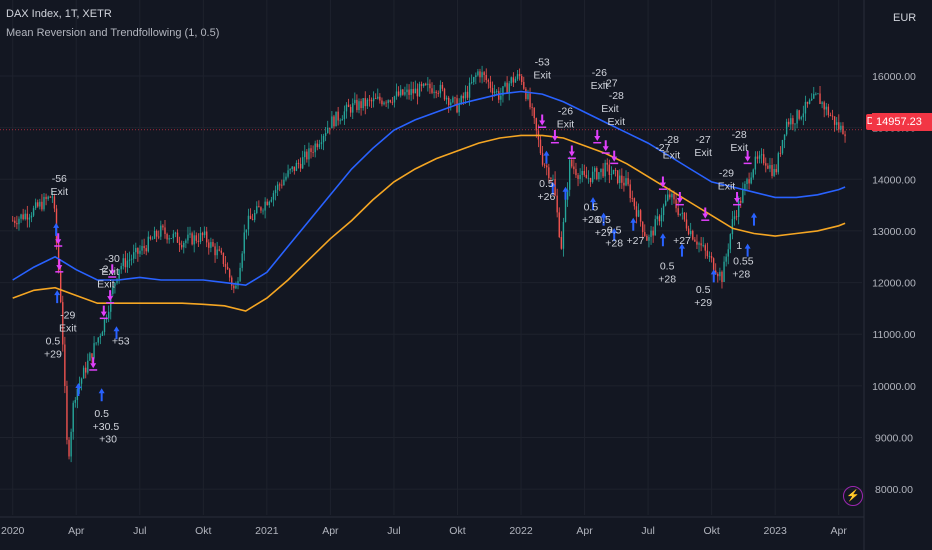 The image size is (932, 550). I want to click on trade-label: 0.5, so click(101, 414).